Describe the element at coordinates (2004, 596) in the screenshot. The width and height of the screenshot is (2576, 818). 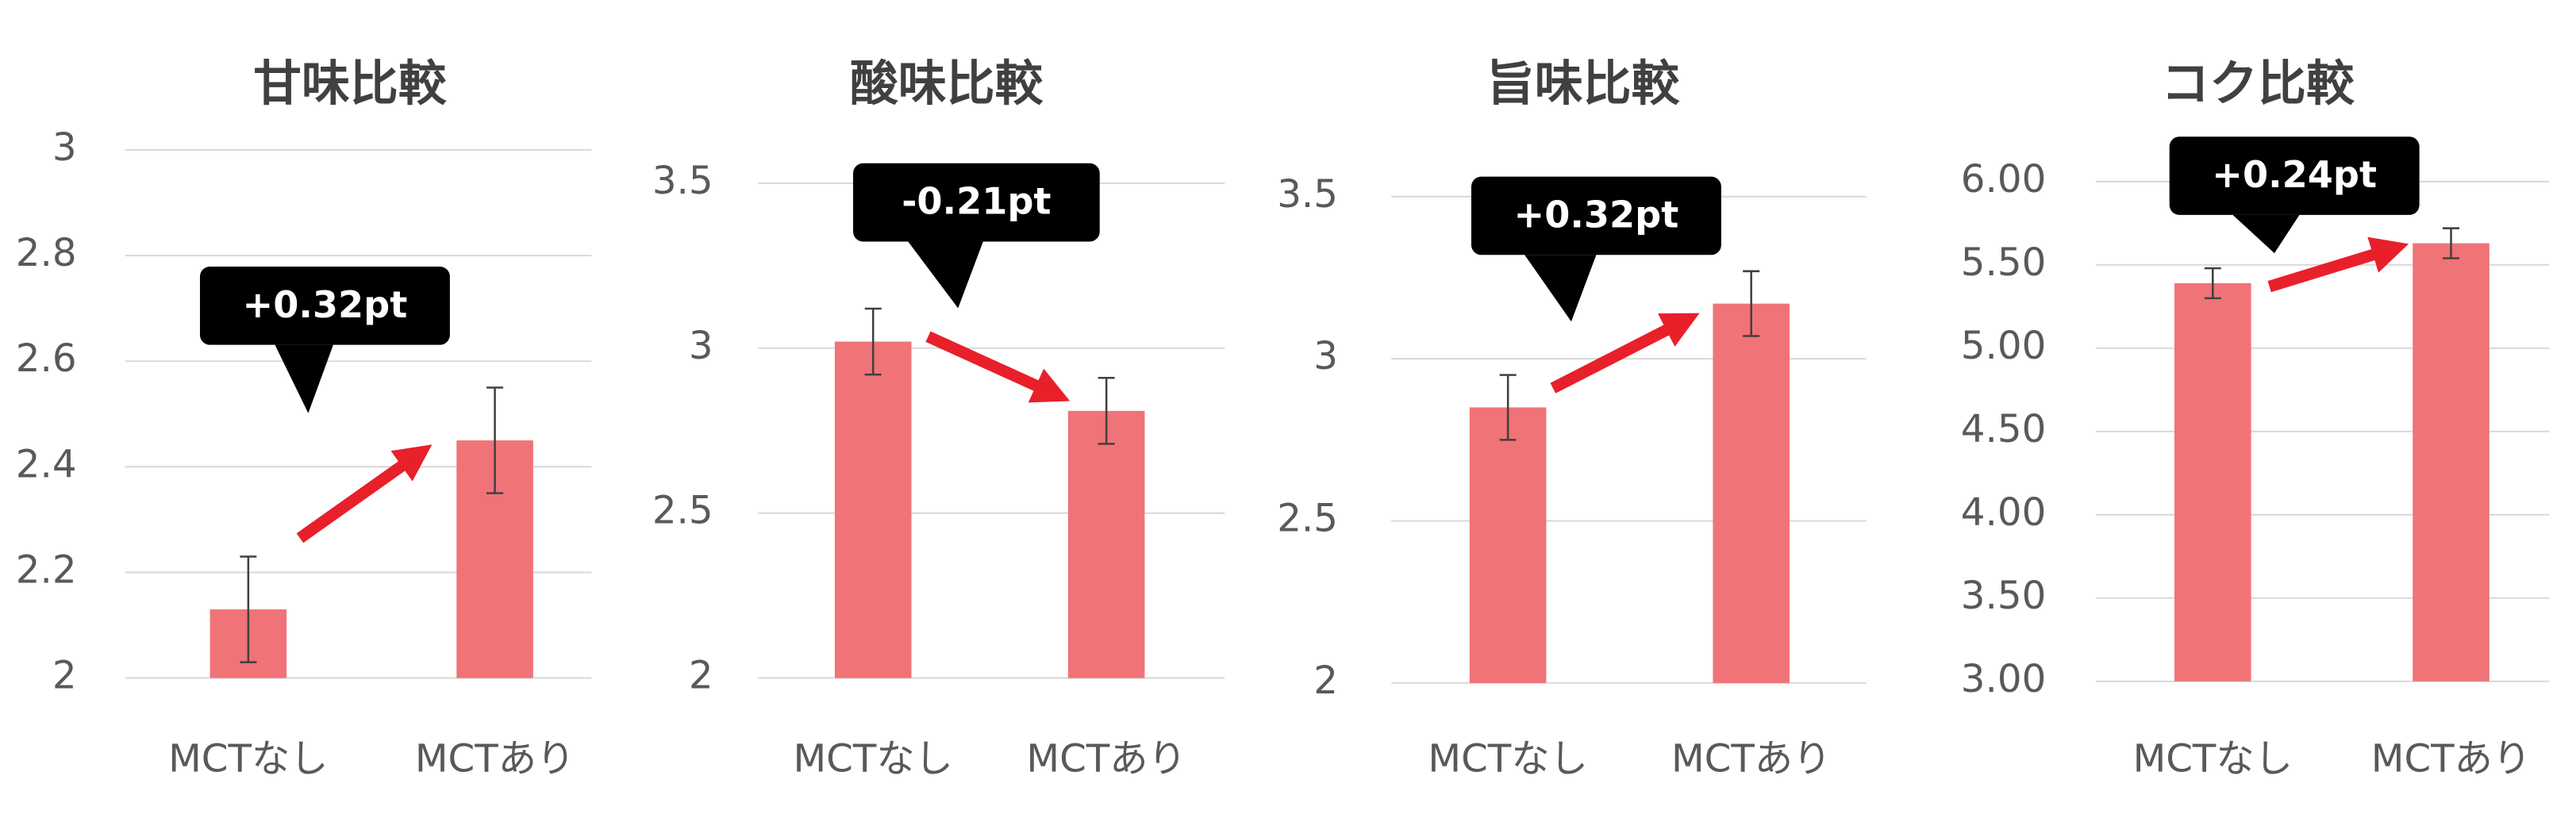
I see `y-tick-label: 3.50` at that location.